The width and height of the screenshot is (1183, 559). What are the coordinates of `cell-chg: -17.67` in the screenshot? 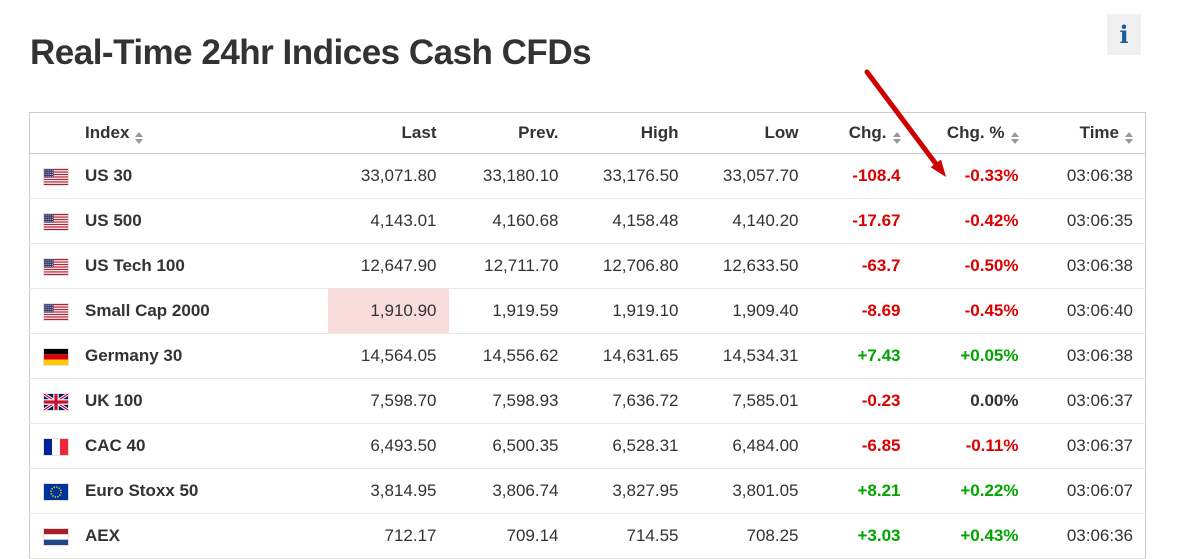 It's located at (861, 221).